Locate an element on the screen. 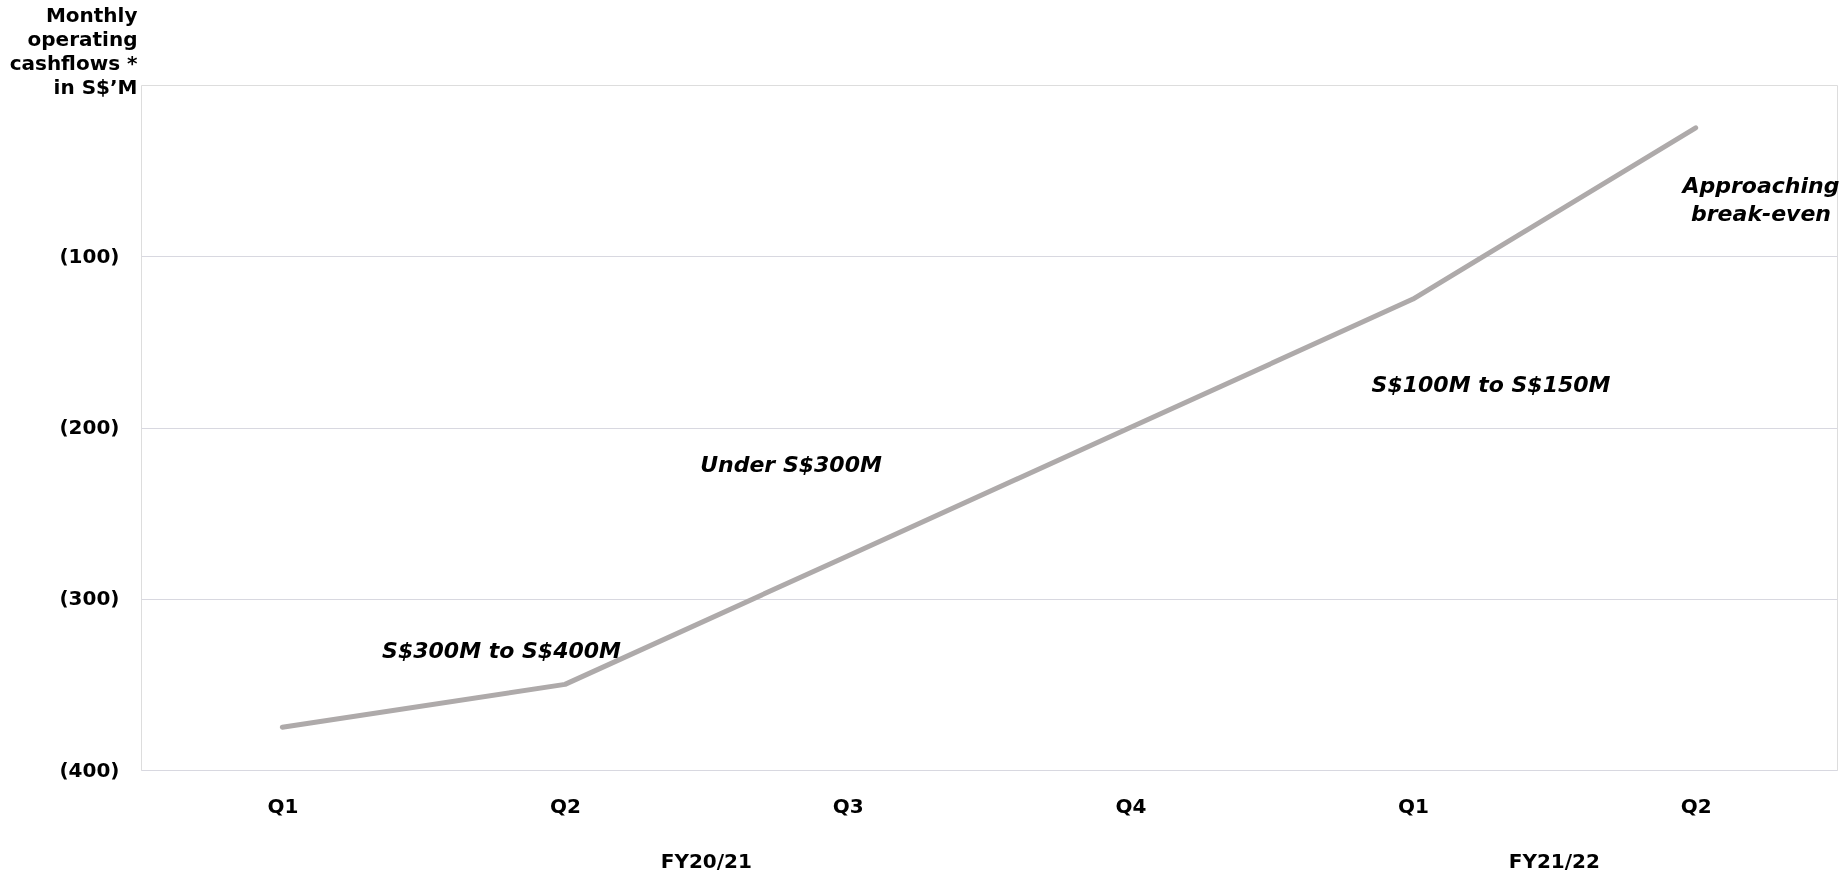  annotation: Approaching break-even is located at coordinates (1760, 199).